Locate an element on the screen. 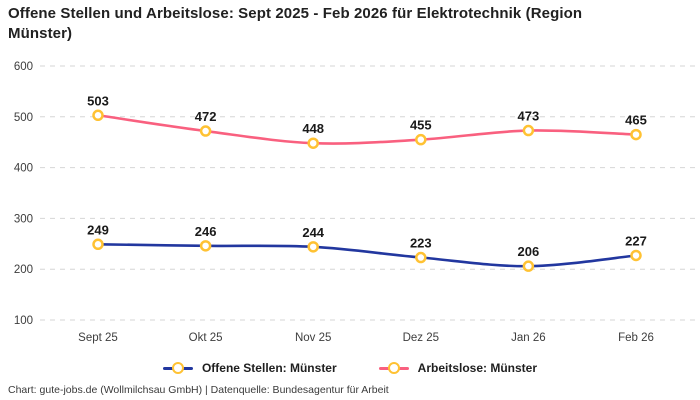 The height and width of the screenshot is (400, 700). data-point-label: 465 is located at coordinates (636, 120).